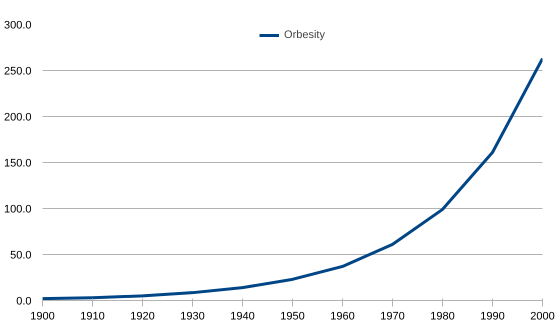  What do you see at coordinates (92, 316) in the screenshot?
I see `x-tick-label: 1910` at bounding box center [92, 316].